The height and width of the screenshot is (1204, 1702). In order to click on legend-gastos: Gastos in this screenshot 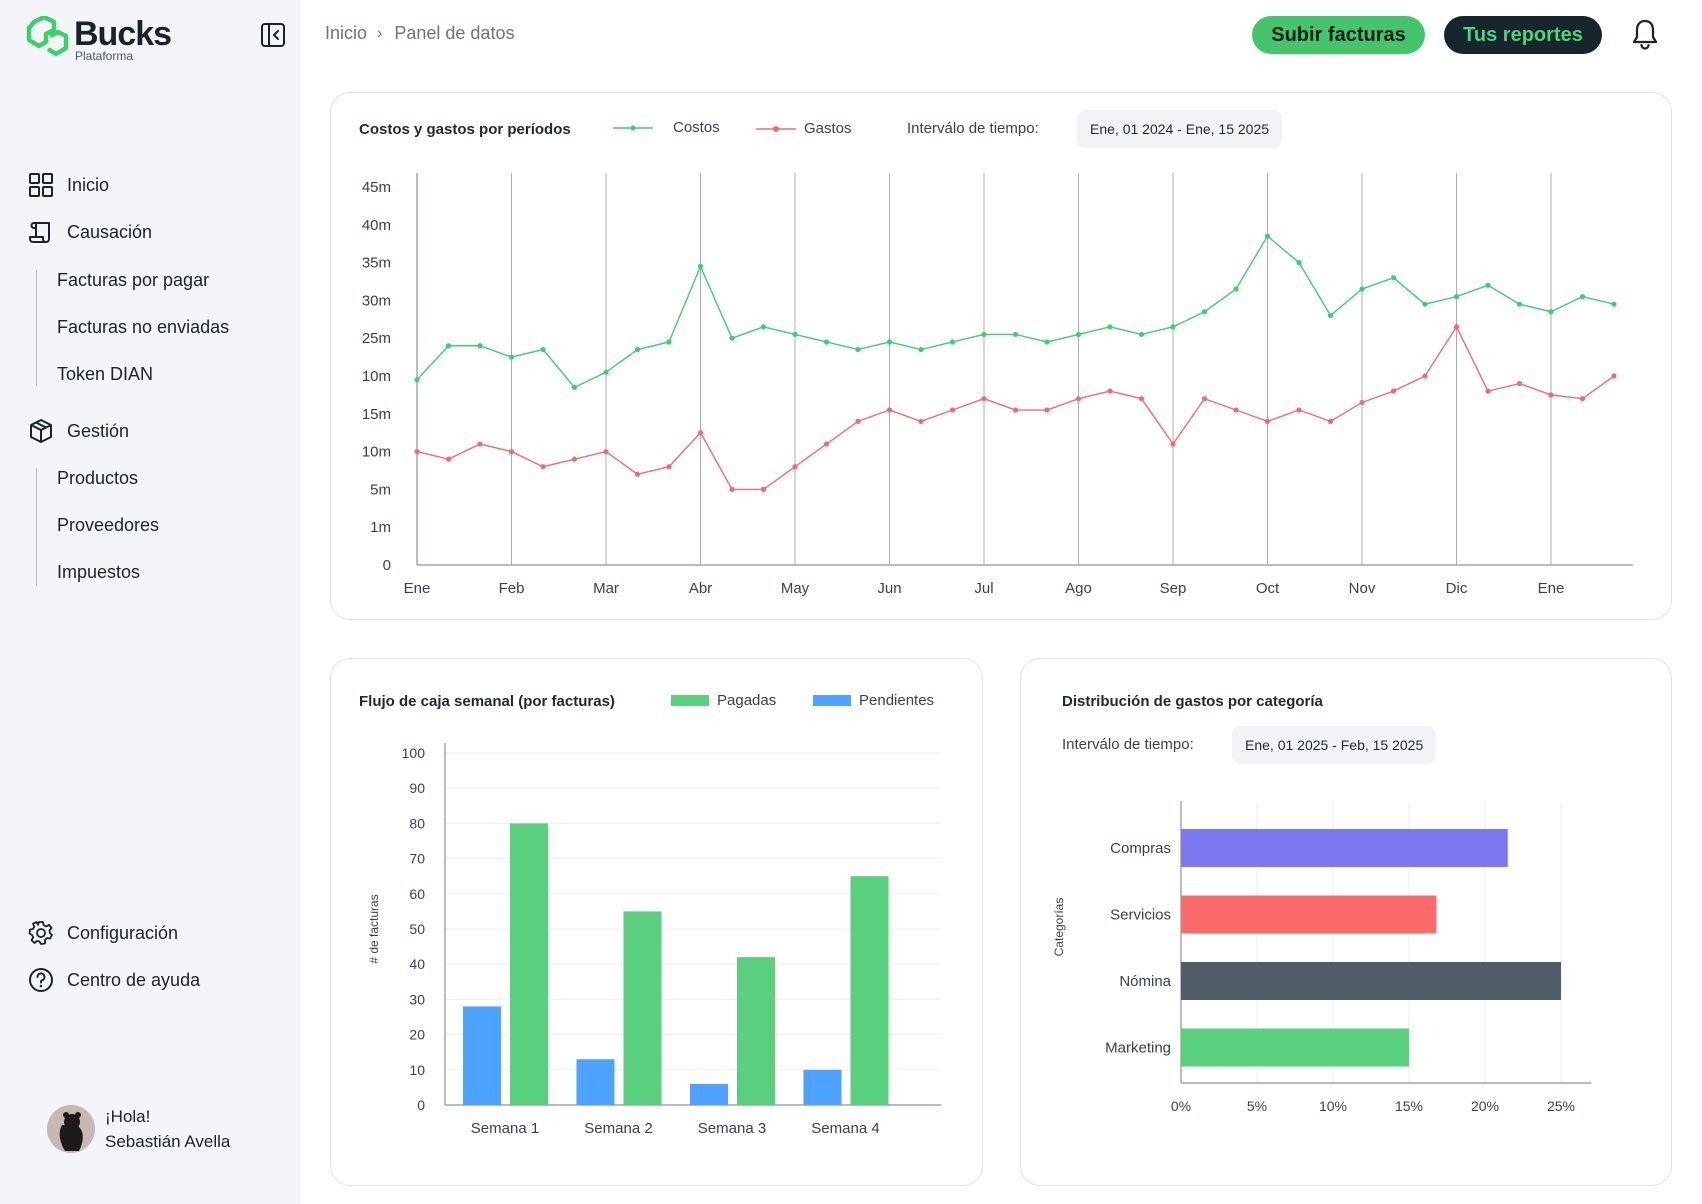, I will do `click(804, 128)`.